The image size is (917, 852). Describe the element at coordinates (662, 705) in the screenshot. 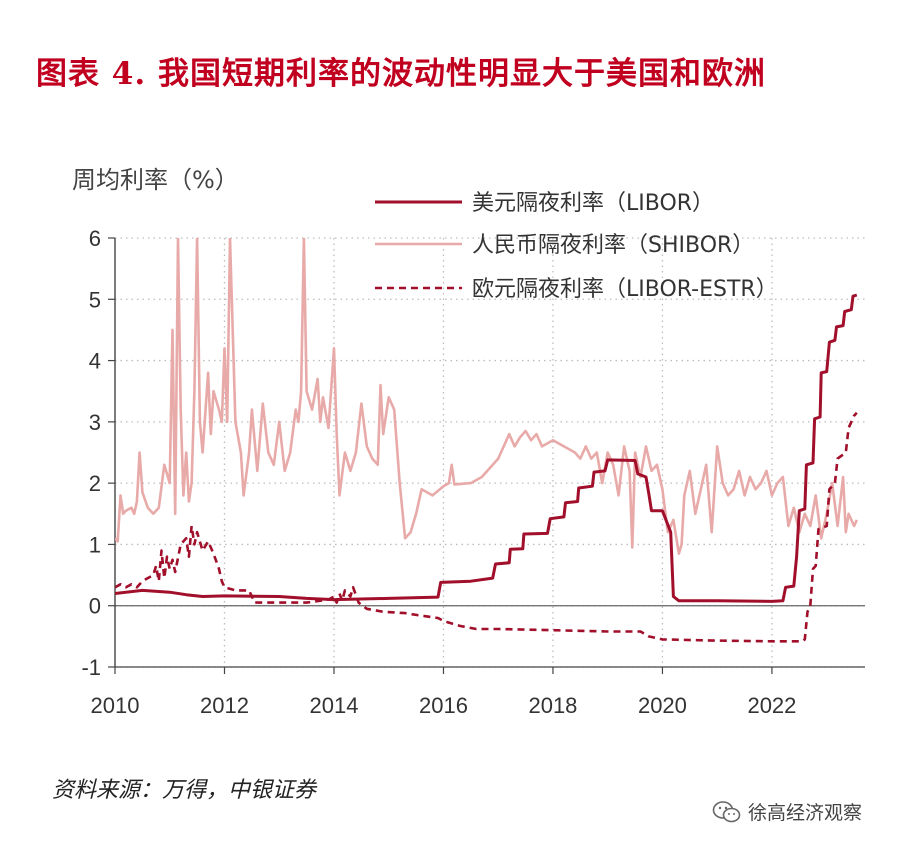

I see `x-tick-label: 2020` at that location.